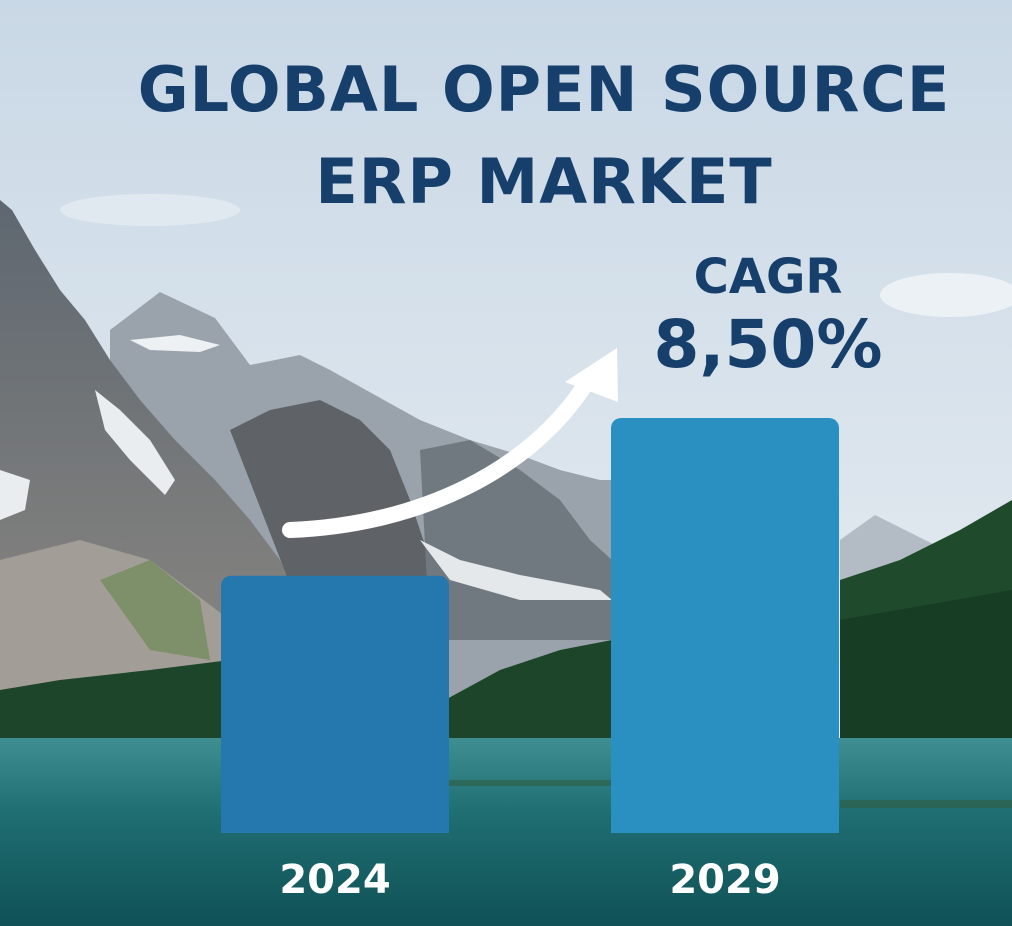 The width and height of the screenshot is (1012, 926). I want to click on title-line-2: ERP MARKET, so click(544, 181).